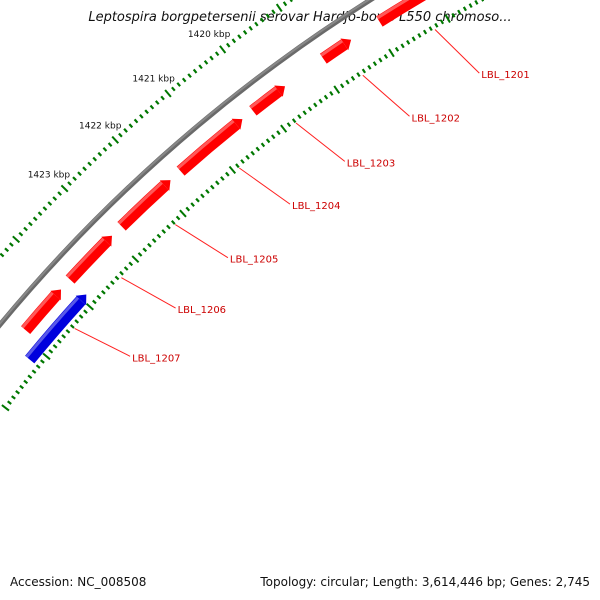  I want to click on gene-label-lbl-1201: LBL_1201, so click(505, 75).